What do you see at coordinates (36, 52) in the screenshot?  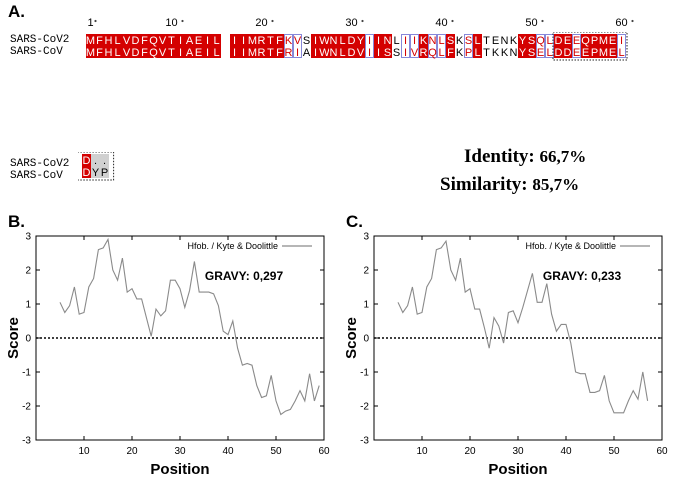 I see `sequence-name-sars-cov: SARS-CoV` at bounding box center [36, 52].